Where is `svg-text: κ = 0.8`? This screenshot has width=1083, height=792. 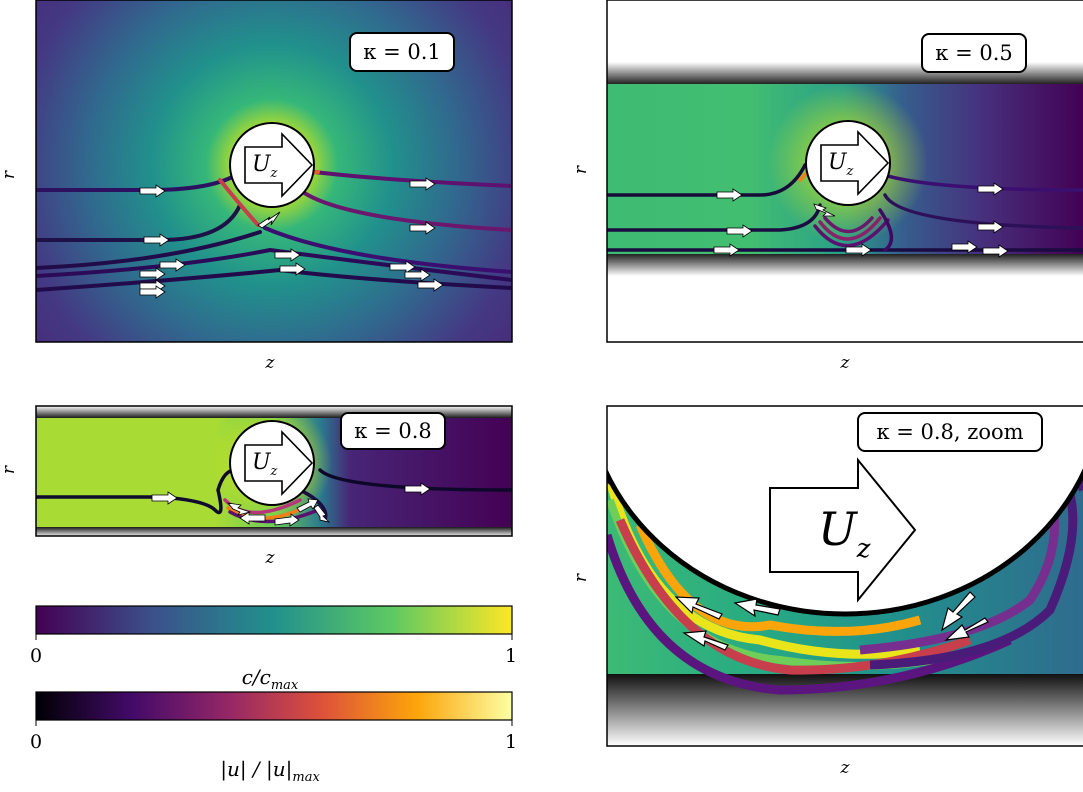
svg-text: κ = 0.8 is located at coordinates (392, 431).